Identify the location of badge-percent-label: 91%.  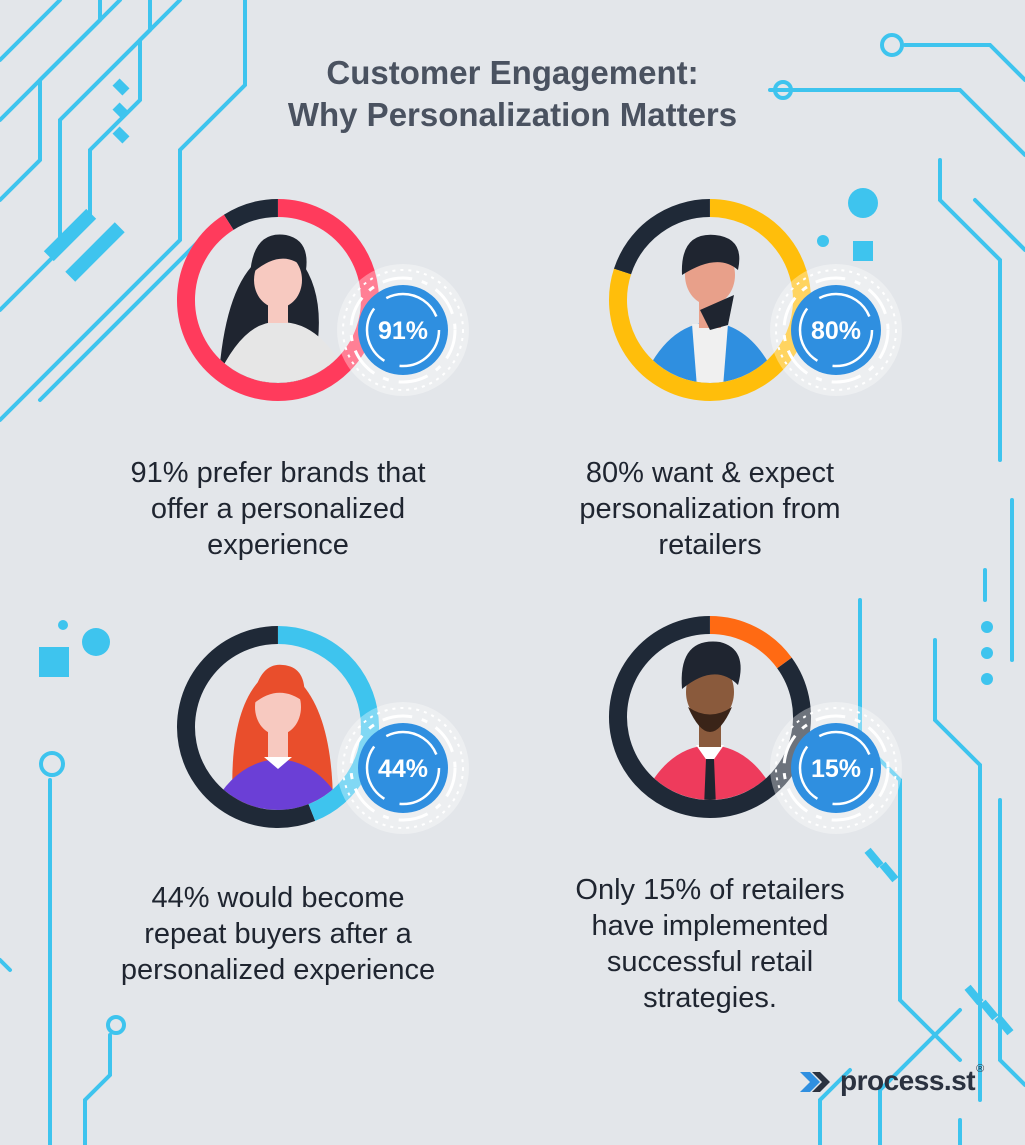
(403, 331).